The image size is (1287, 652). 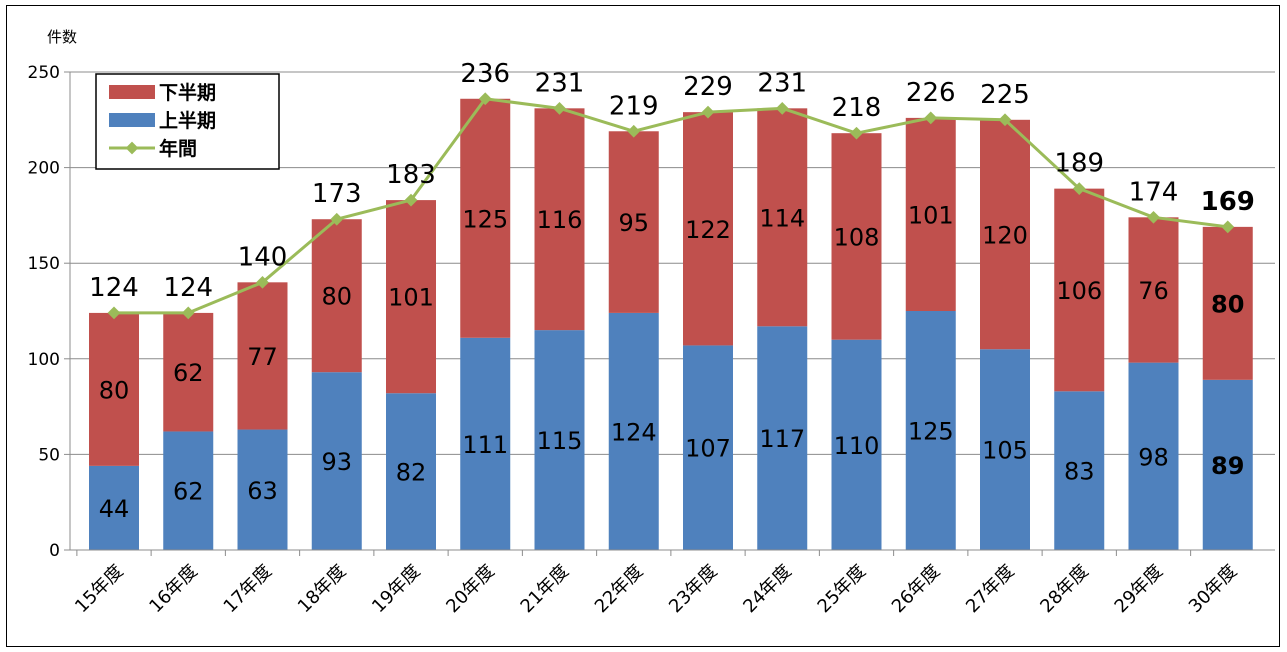 I want to click on data-label-上半期: 124, so click(x=634, y=432).